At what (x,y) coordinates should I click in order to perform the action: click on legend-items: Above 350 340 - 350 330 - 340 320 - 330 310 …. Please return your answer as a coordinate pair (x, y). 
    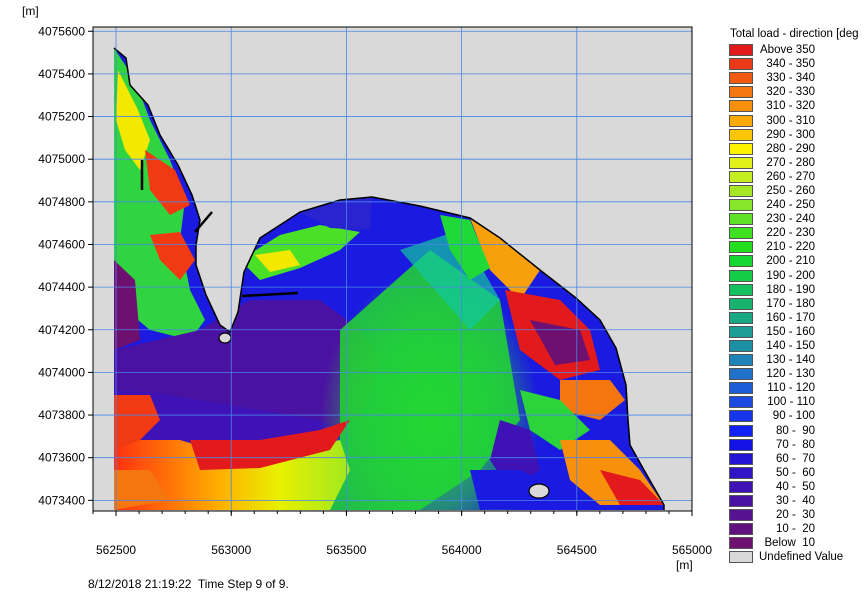
    Looking at the image, I should click on (795, 303).